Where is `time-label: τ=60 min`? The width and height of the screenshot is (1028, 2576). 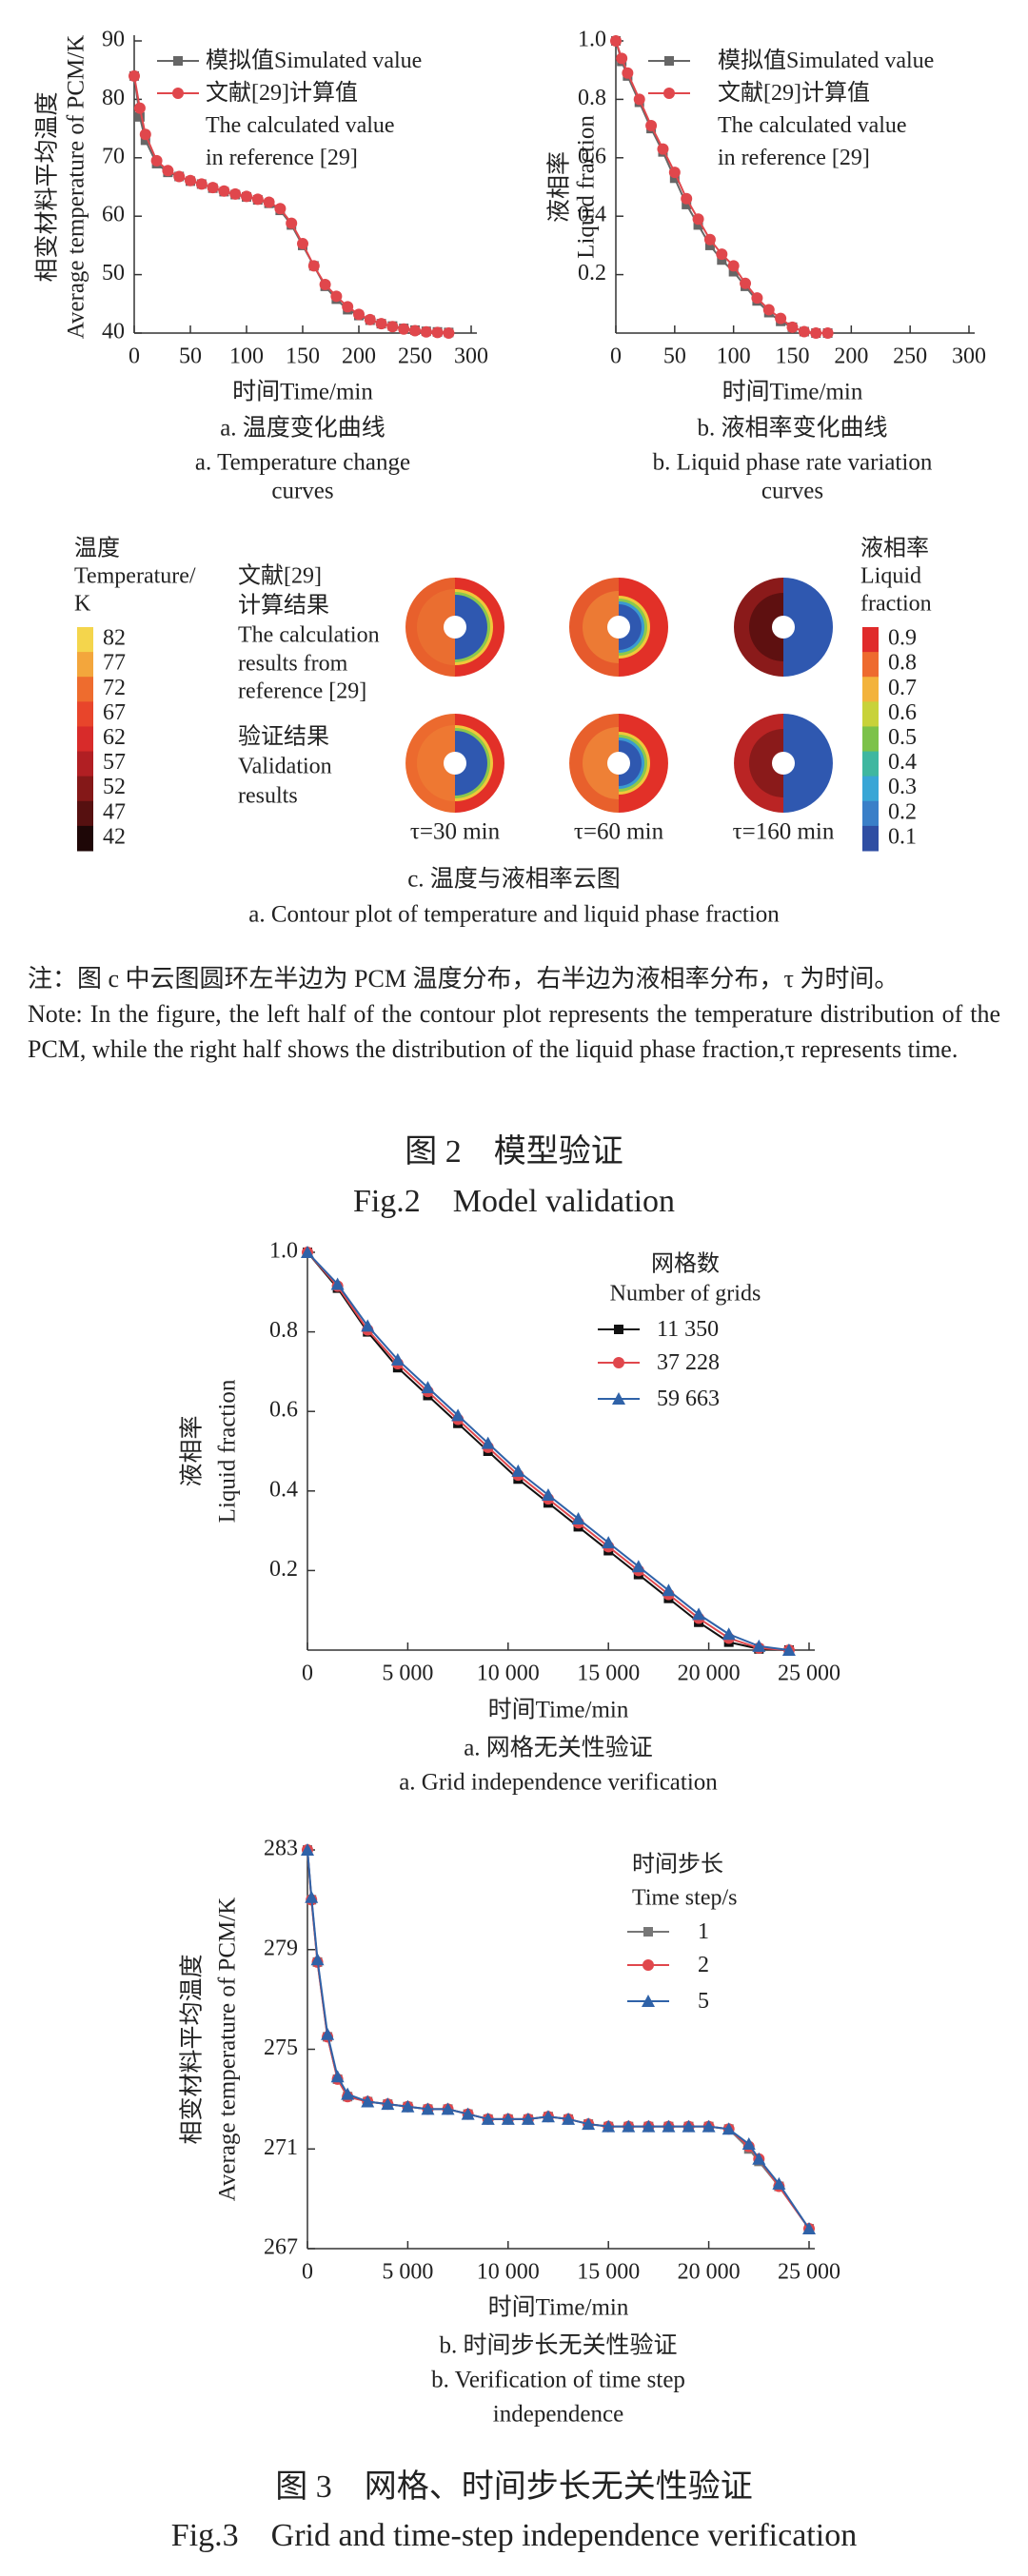
time-label: τ=60 min is located at coordinates (619, 832).